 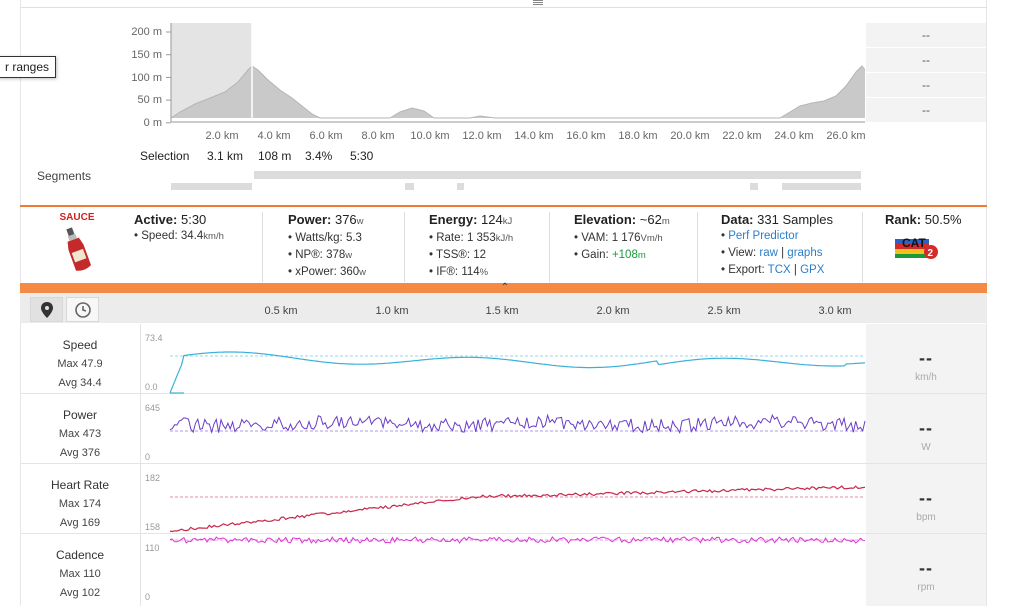 What do you see at coordinates (812, 270) in the screenshot?
I see `export-gpx-link: GPX` at bounding box center [812, 270].